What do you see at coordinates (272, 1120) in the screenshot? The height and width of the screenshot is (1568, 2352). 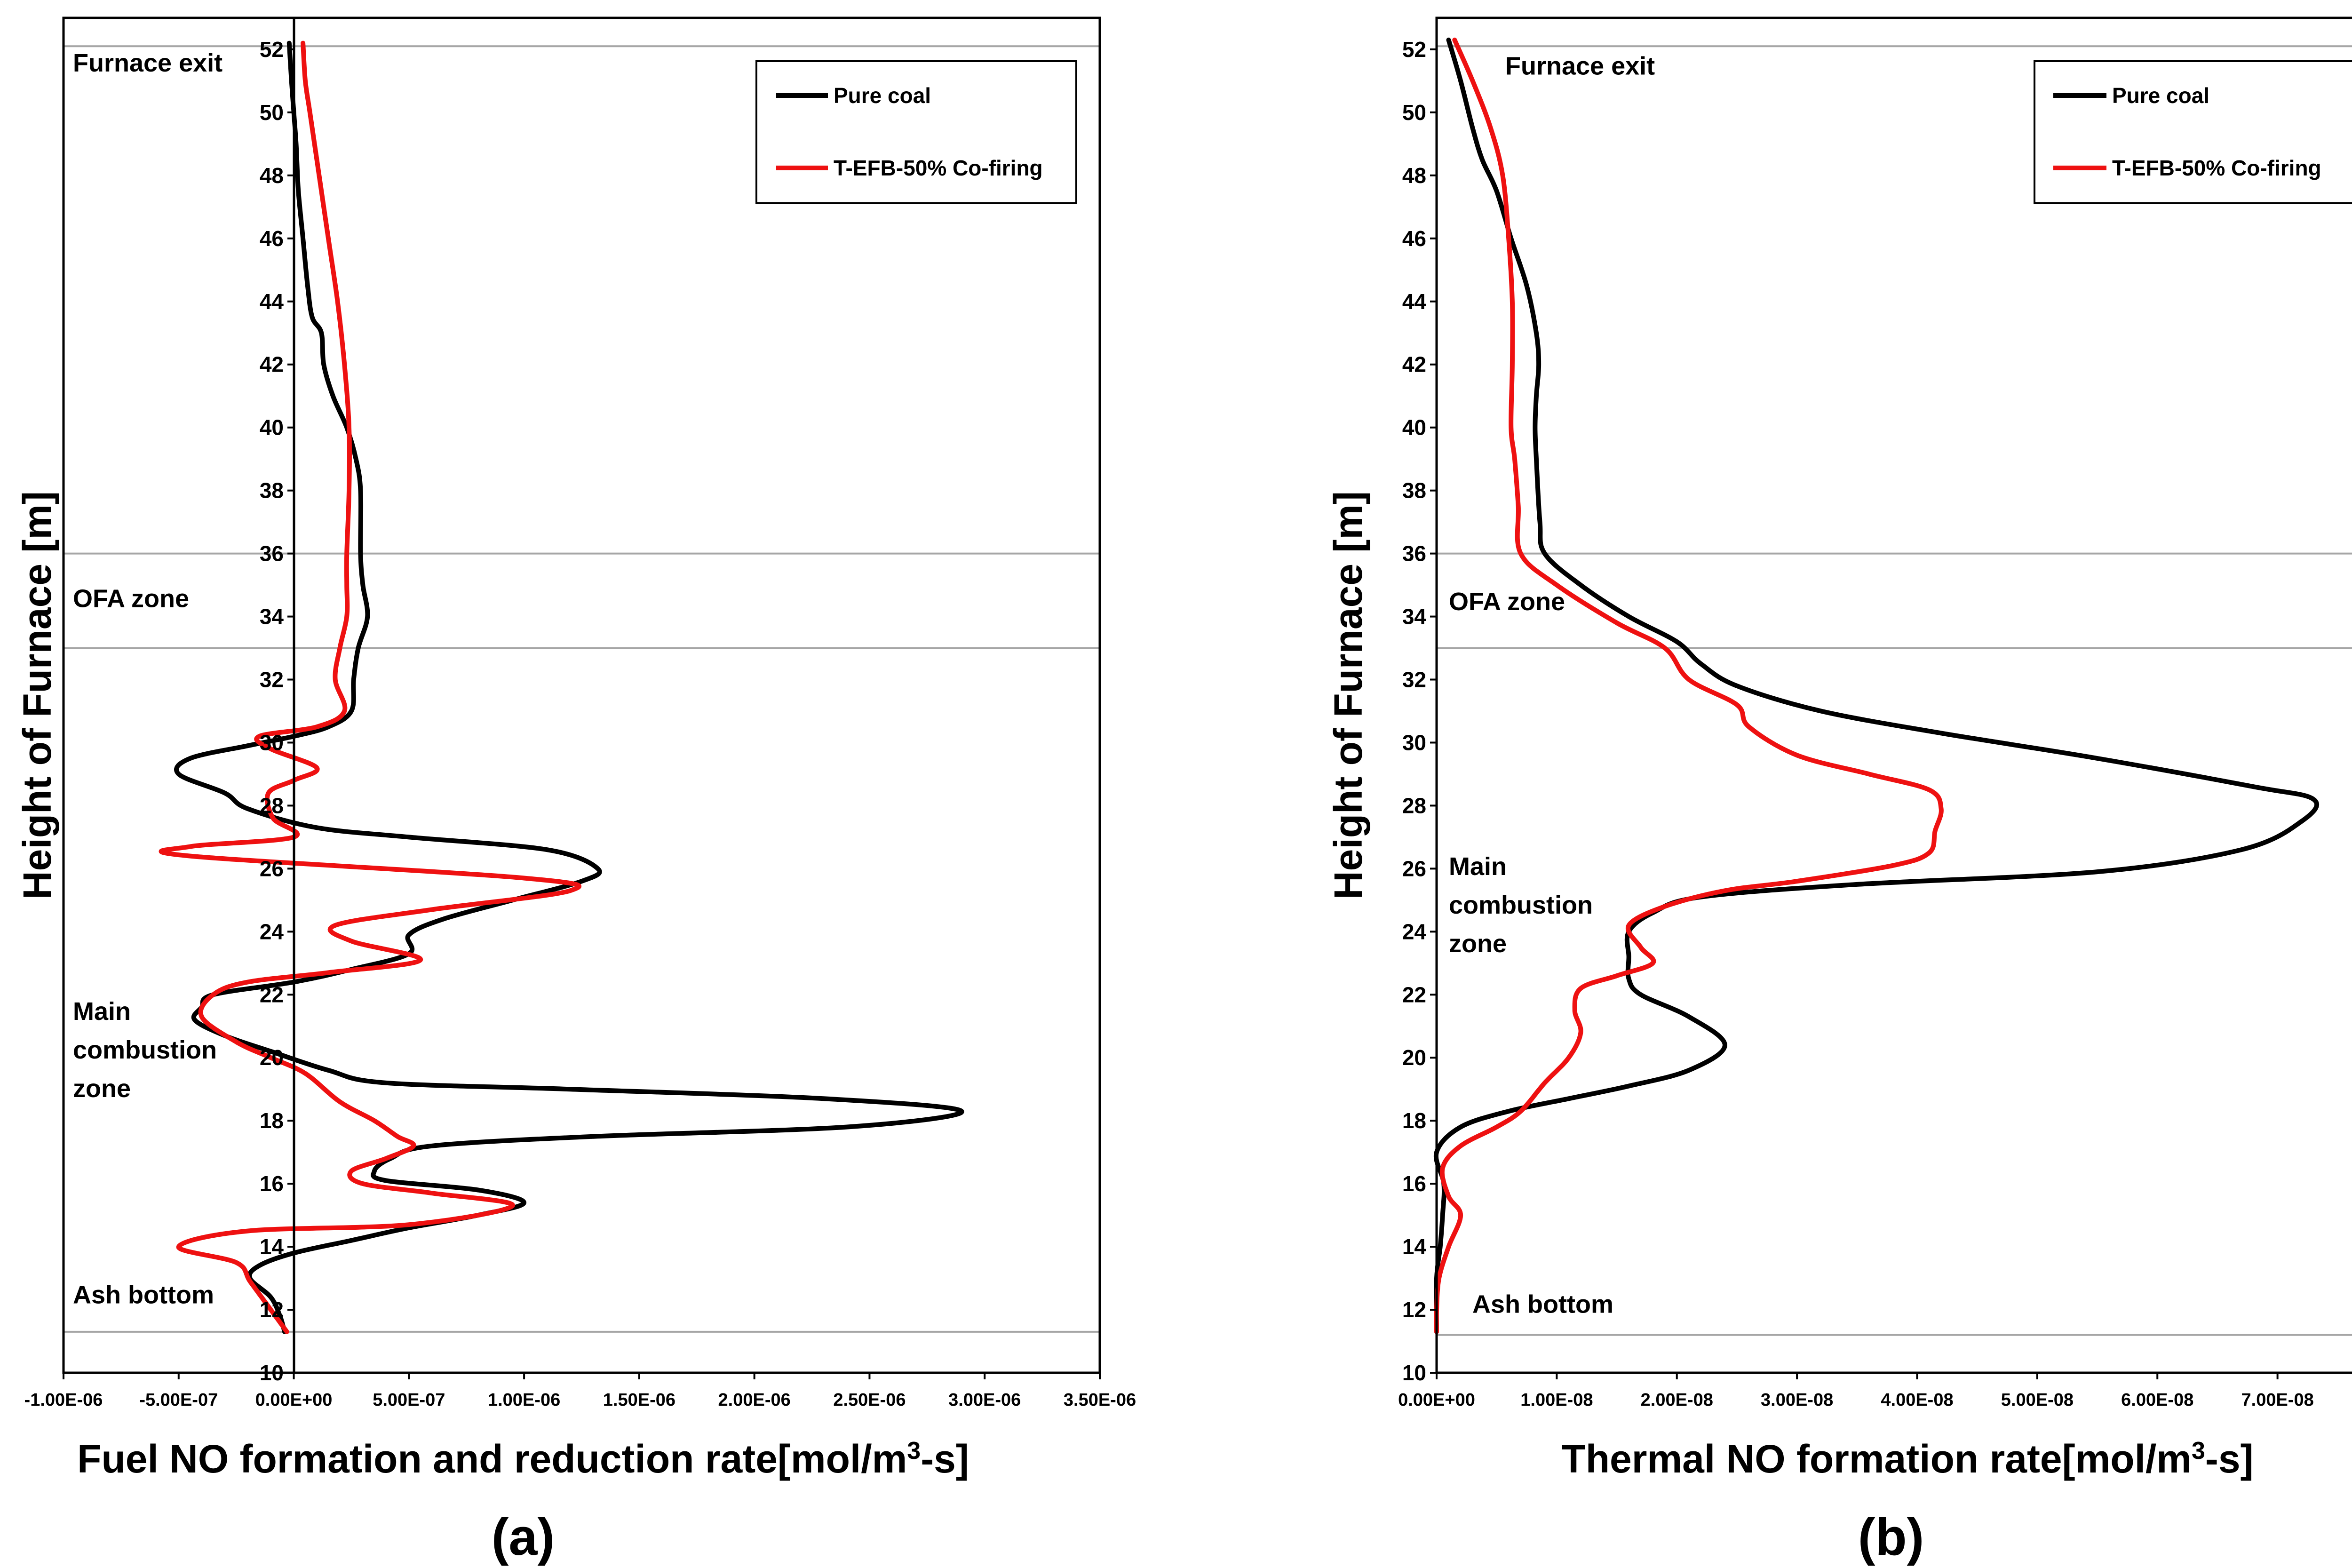 I see `panel-a-y-tick-label: 18` at bounding box center [272, 1120].